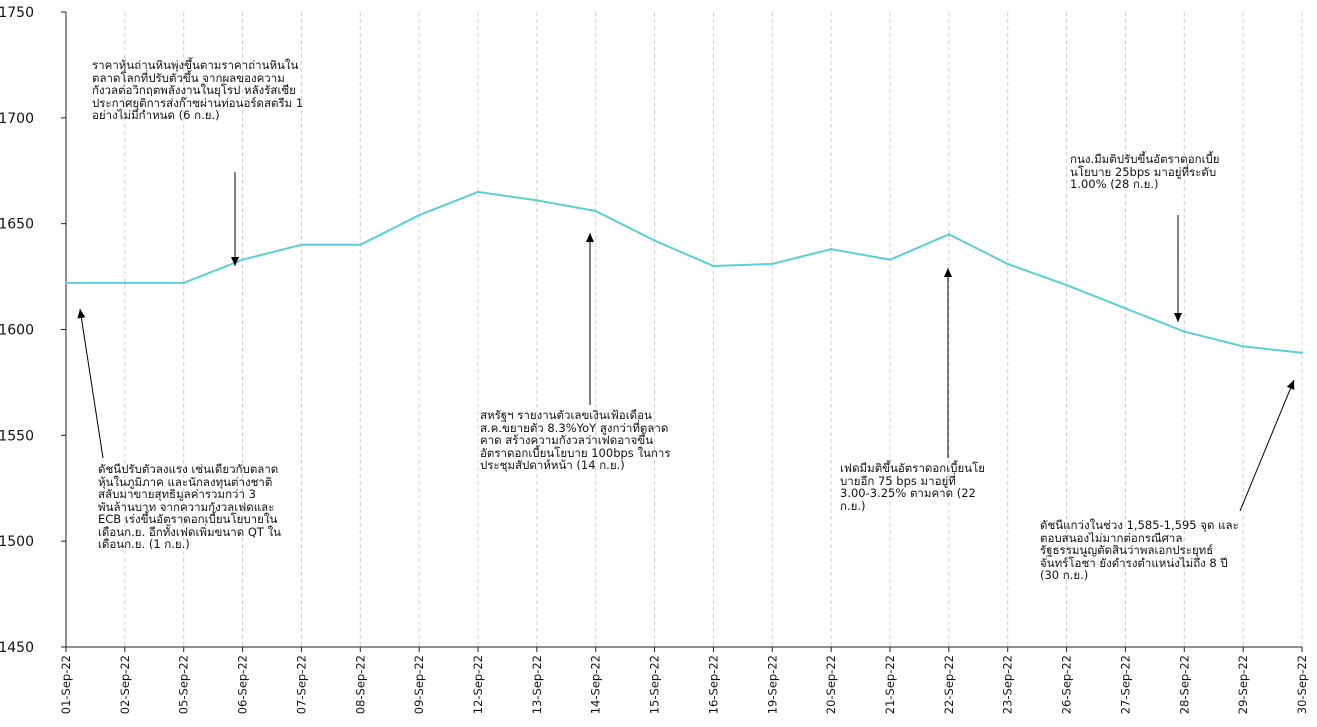 Image resolution: width=1317 pixels, height=727 pixels. I want to click on x-tick-label: 01-Sep-22, so click(66, 684).